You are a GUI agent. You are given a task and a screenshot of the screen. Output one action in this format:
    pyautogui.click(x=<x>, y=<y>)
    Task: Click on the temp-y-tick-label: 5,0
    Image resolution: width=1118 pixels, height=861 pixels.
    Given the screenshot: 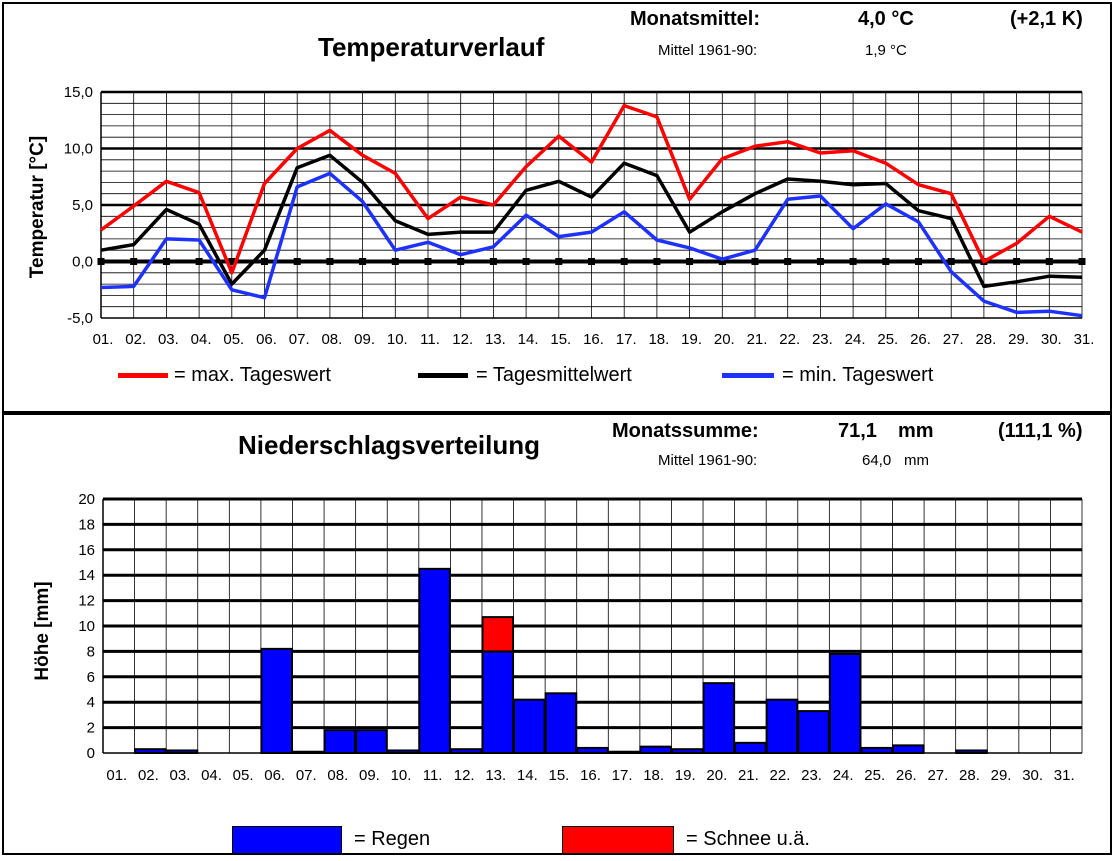 What is the action you would take?
    pyautogui.click(x=82, y=205)
    